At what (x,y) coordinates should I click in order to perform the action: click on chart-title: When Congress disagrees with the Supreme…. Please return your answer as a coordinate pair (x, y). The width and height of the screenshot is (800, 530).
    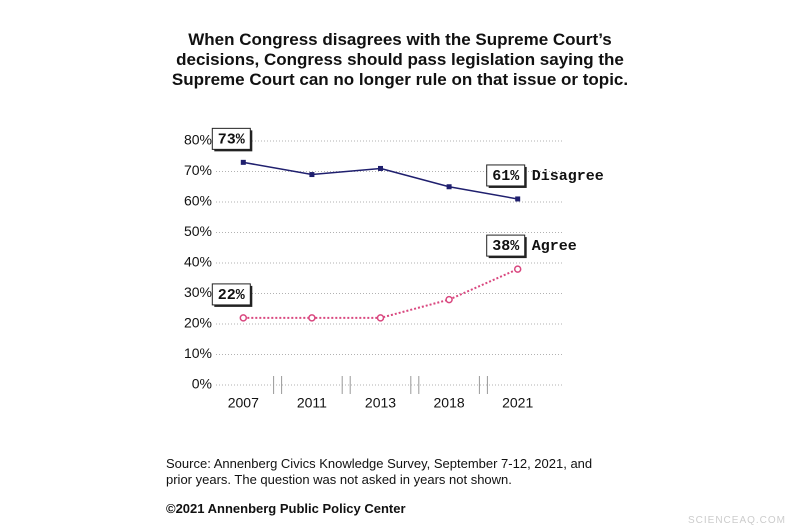
    Looking at the image, I should click on (400, 59).